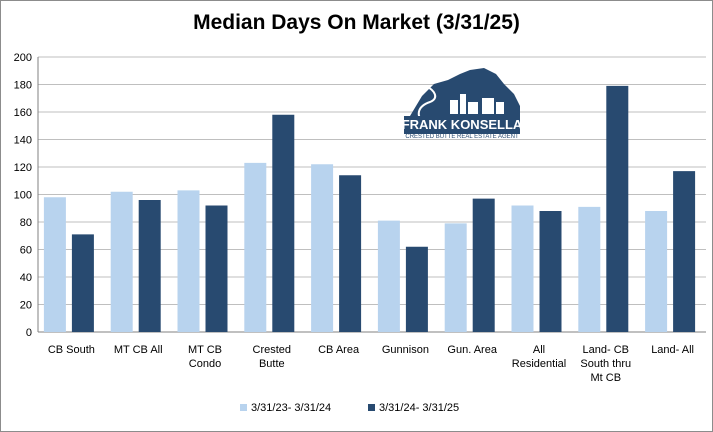 This screenshot has width=713, height=432. I want to click on y-tick-label: 60, so click(26, 251).